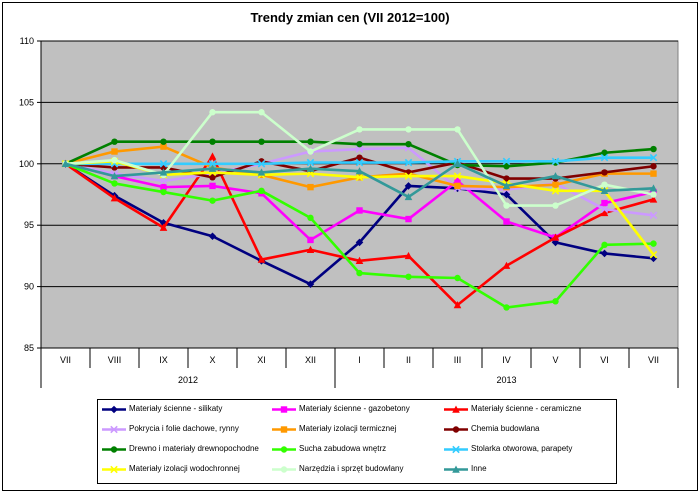  What do you see at coordinates (522, 448) in the screenshot?
I see `legend-label: Stolarka otworowa, parapety` at bounding box center [522, 448].